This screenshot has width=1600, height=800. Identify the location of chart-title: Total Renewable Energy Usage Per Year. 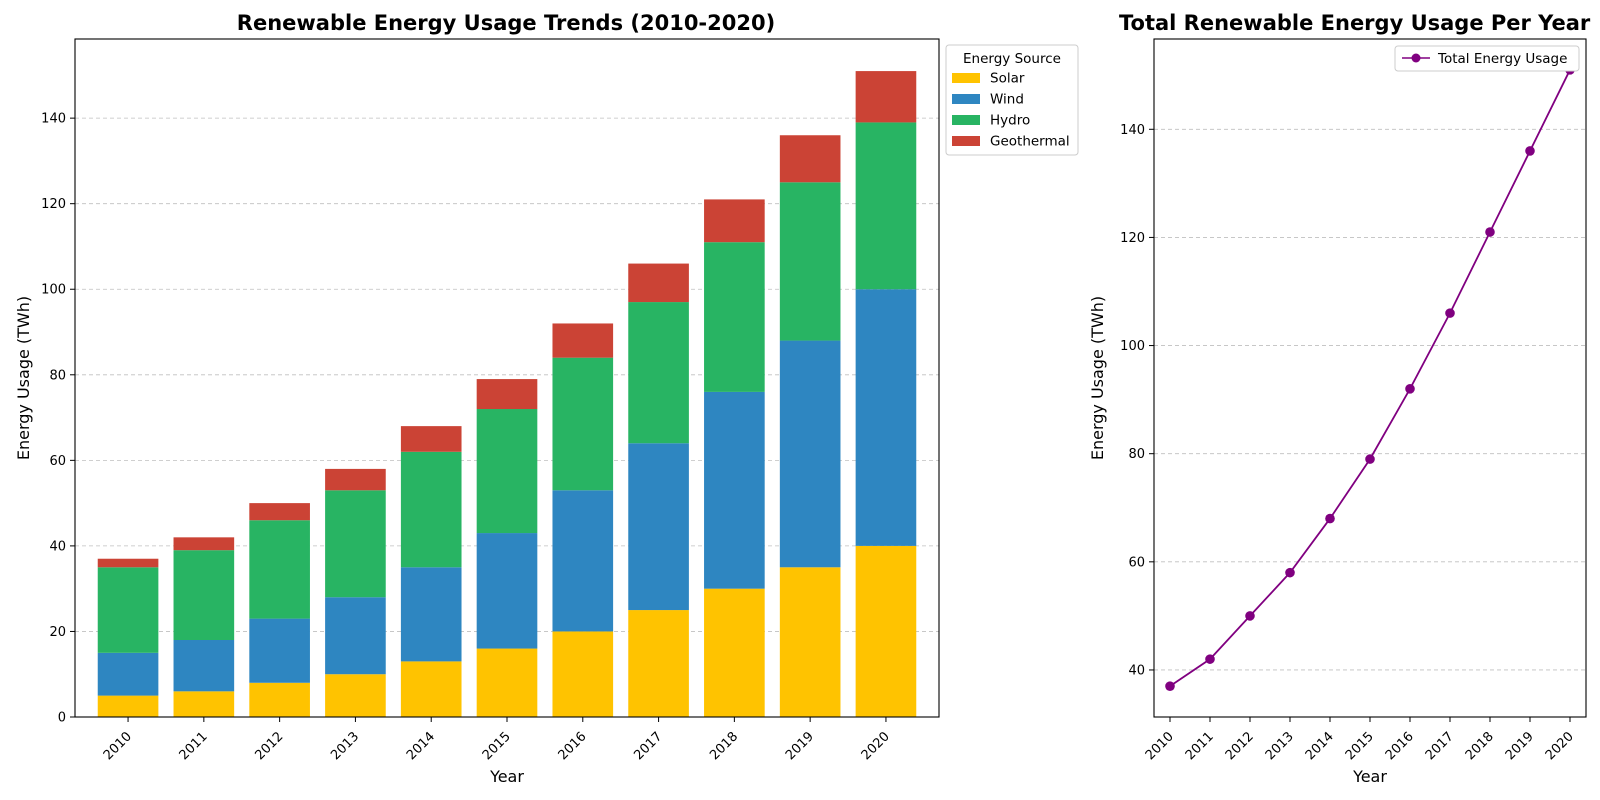
(1355, 23).